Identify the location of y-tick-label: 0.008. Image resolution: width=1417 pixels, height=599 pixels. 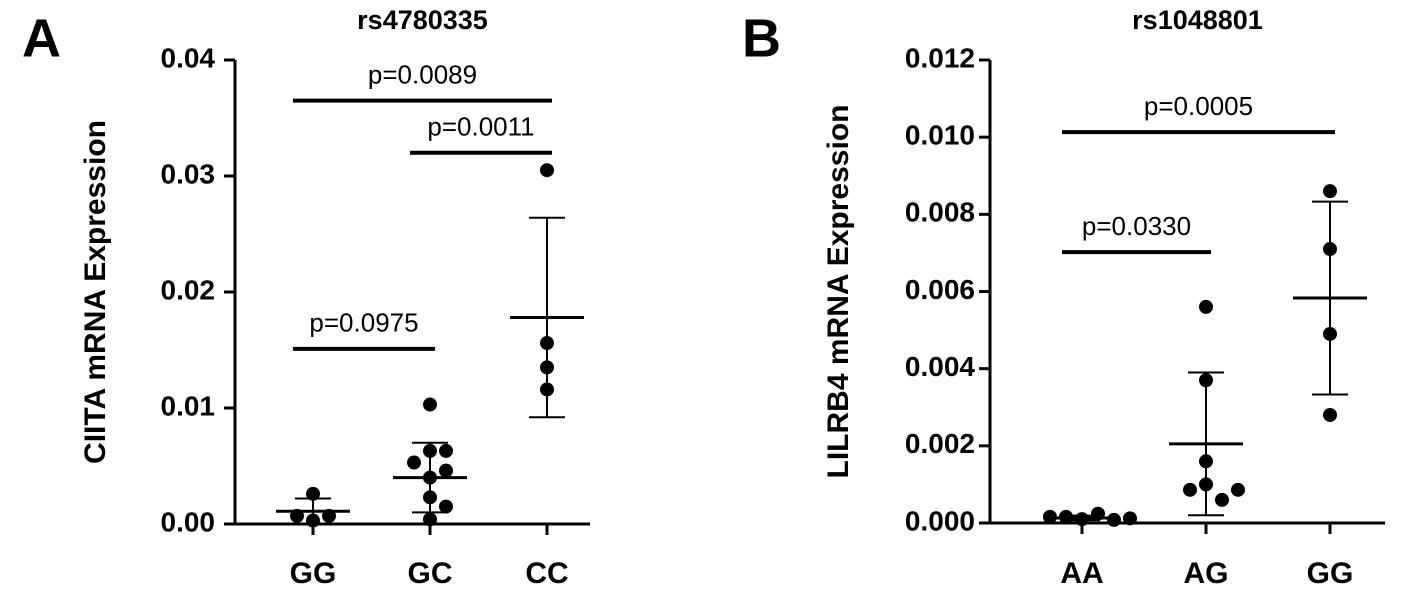
(940, 212).